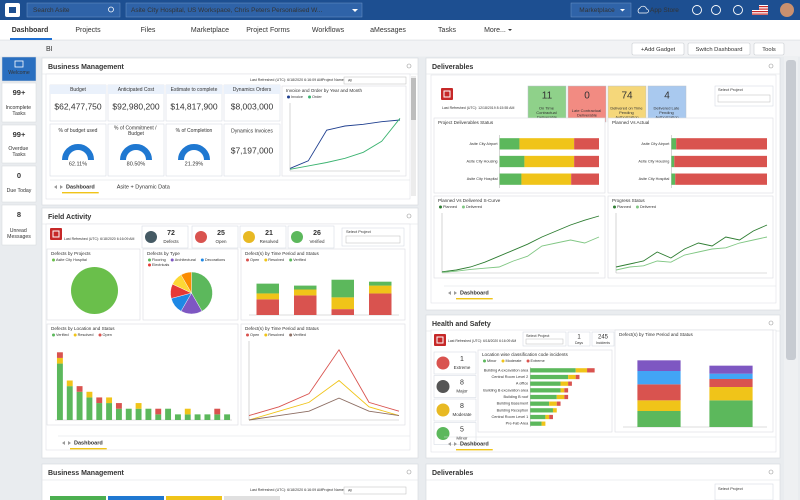  What do you see at coordinates (328, 30) in the screenshot?
I see `nav-item: Workflows` at bounding box center [328, 30].